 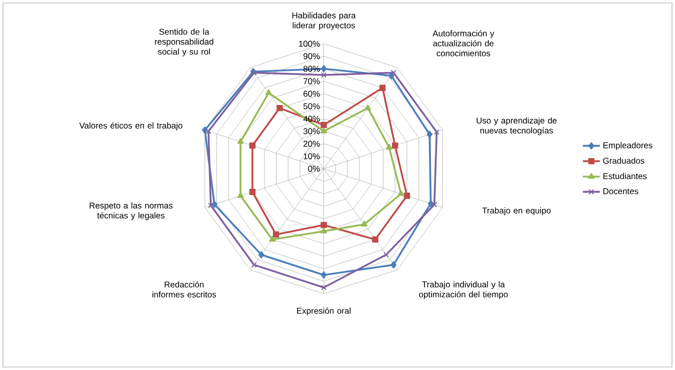 What do you see at coordinates (623, 161) in the screenshot?
I see `legend-label: Graduados` at bounding box center [623, 161].